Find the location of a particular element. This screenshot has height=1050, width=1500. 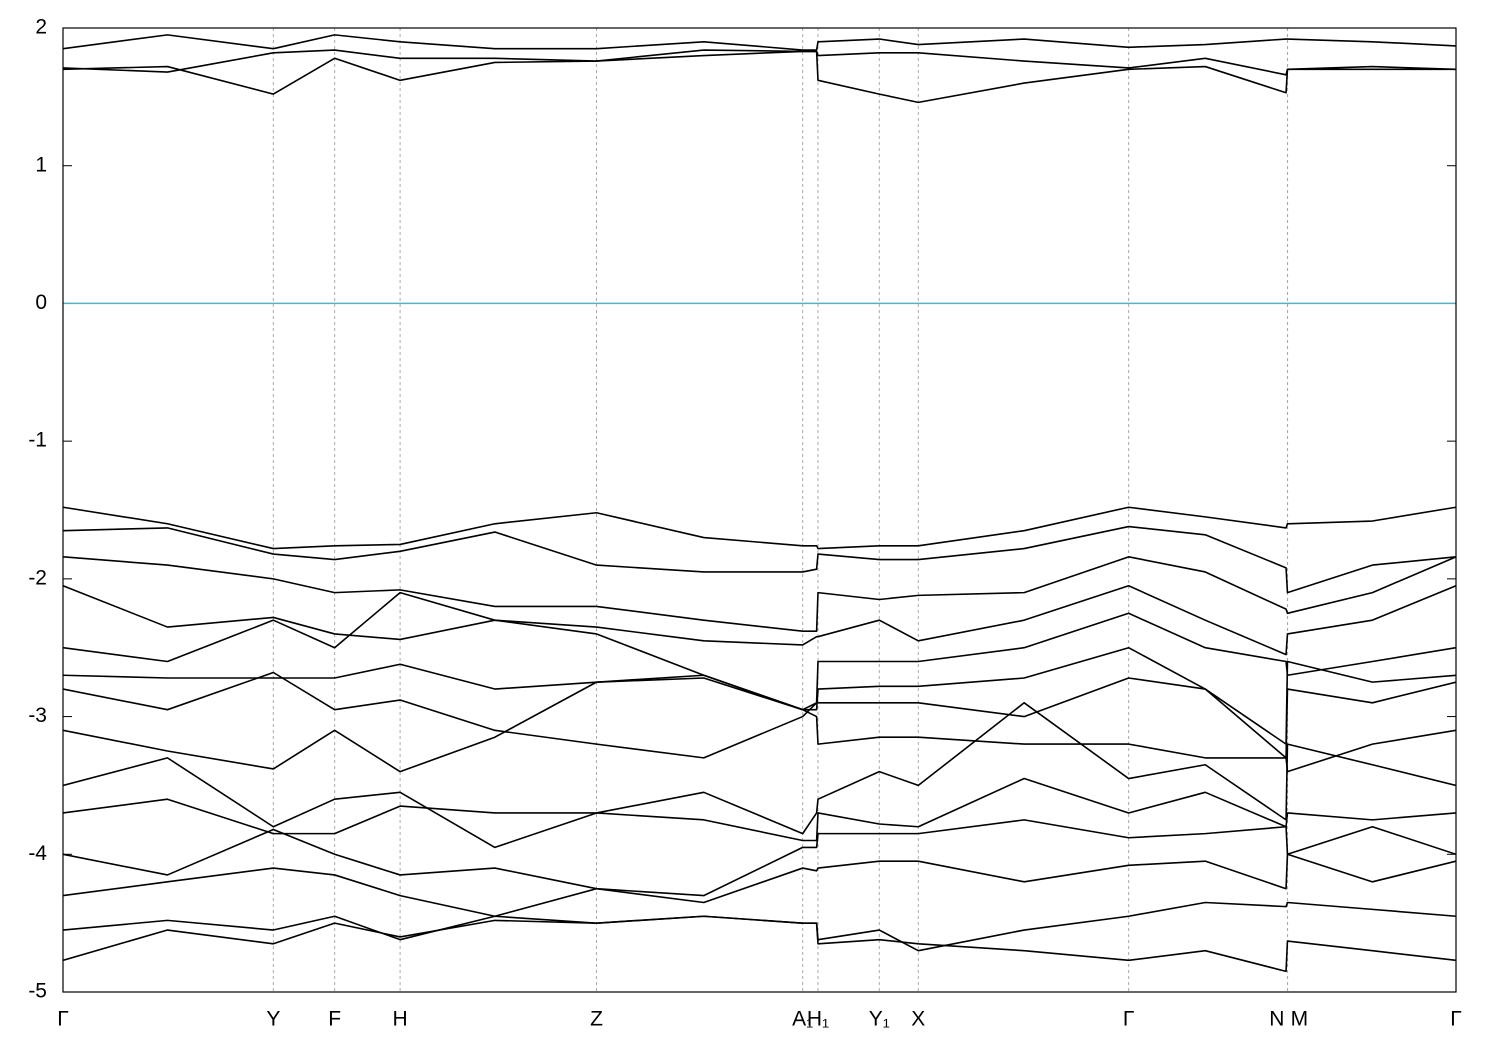

x-tick-label: H is located at coordinates (400, 1019).